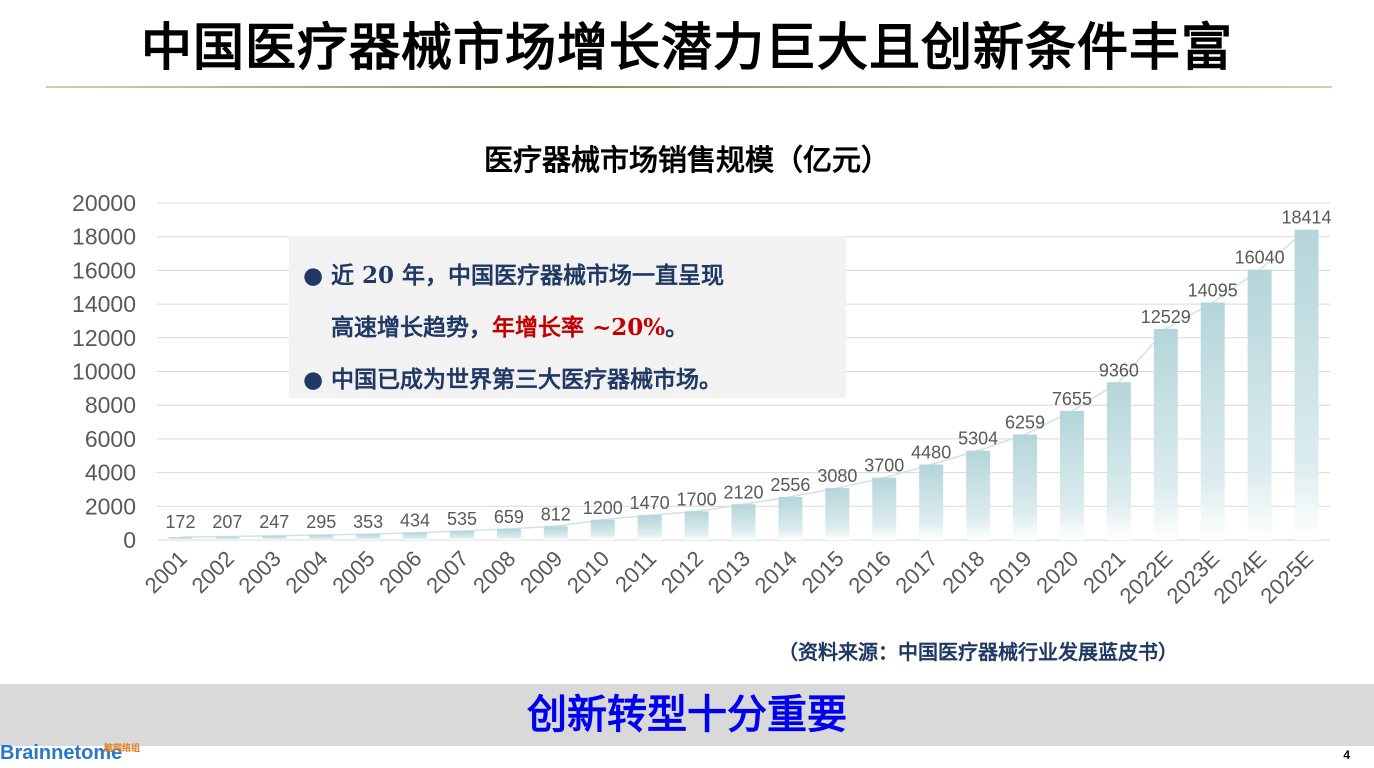  Describe the element at coordinates (776, 572) in the screenshot. I see `x-tick-label: 2014` at that location.